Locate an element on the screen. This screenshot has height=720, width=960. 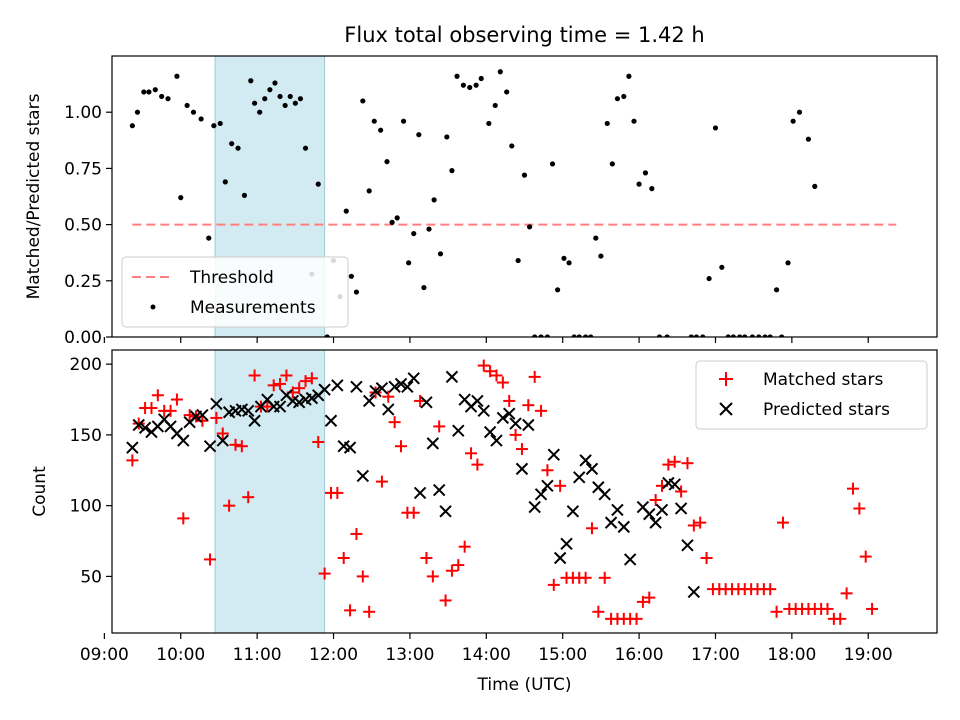
bottom-y-axis-label: Count is located at coordinates (40, 491).